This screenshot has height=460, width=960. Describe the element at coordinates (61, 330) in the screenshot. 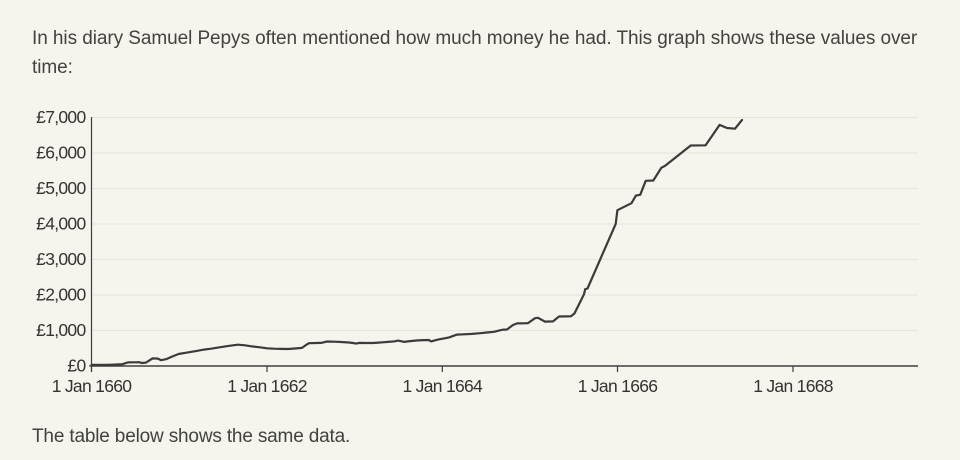

I see `svg-text: £1,000` at that location.